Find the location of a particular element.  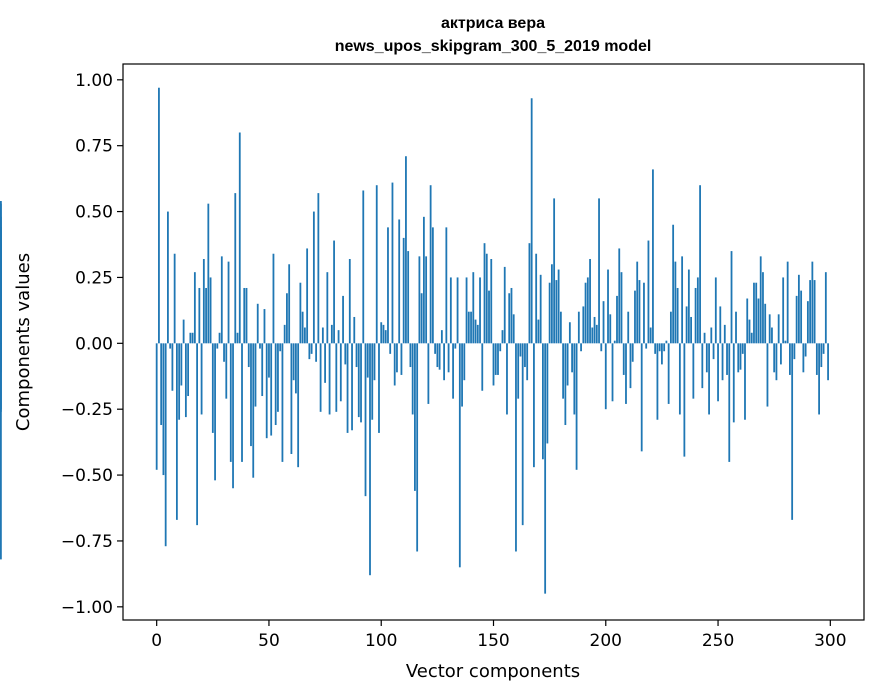

y-tick-label: −0.75 is located at coordinates (87, 542).